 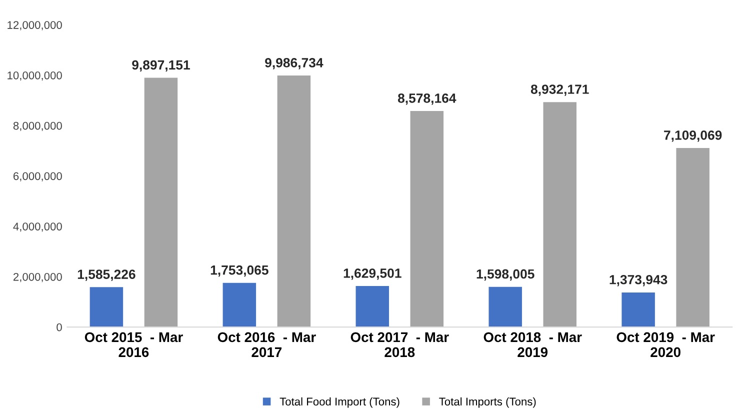 I want to click on y-tick-label: 4,000,000, so click(x=37, y=227).